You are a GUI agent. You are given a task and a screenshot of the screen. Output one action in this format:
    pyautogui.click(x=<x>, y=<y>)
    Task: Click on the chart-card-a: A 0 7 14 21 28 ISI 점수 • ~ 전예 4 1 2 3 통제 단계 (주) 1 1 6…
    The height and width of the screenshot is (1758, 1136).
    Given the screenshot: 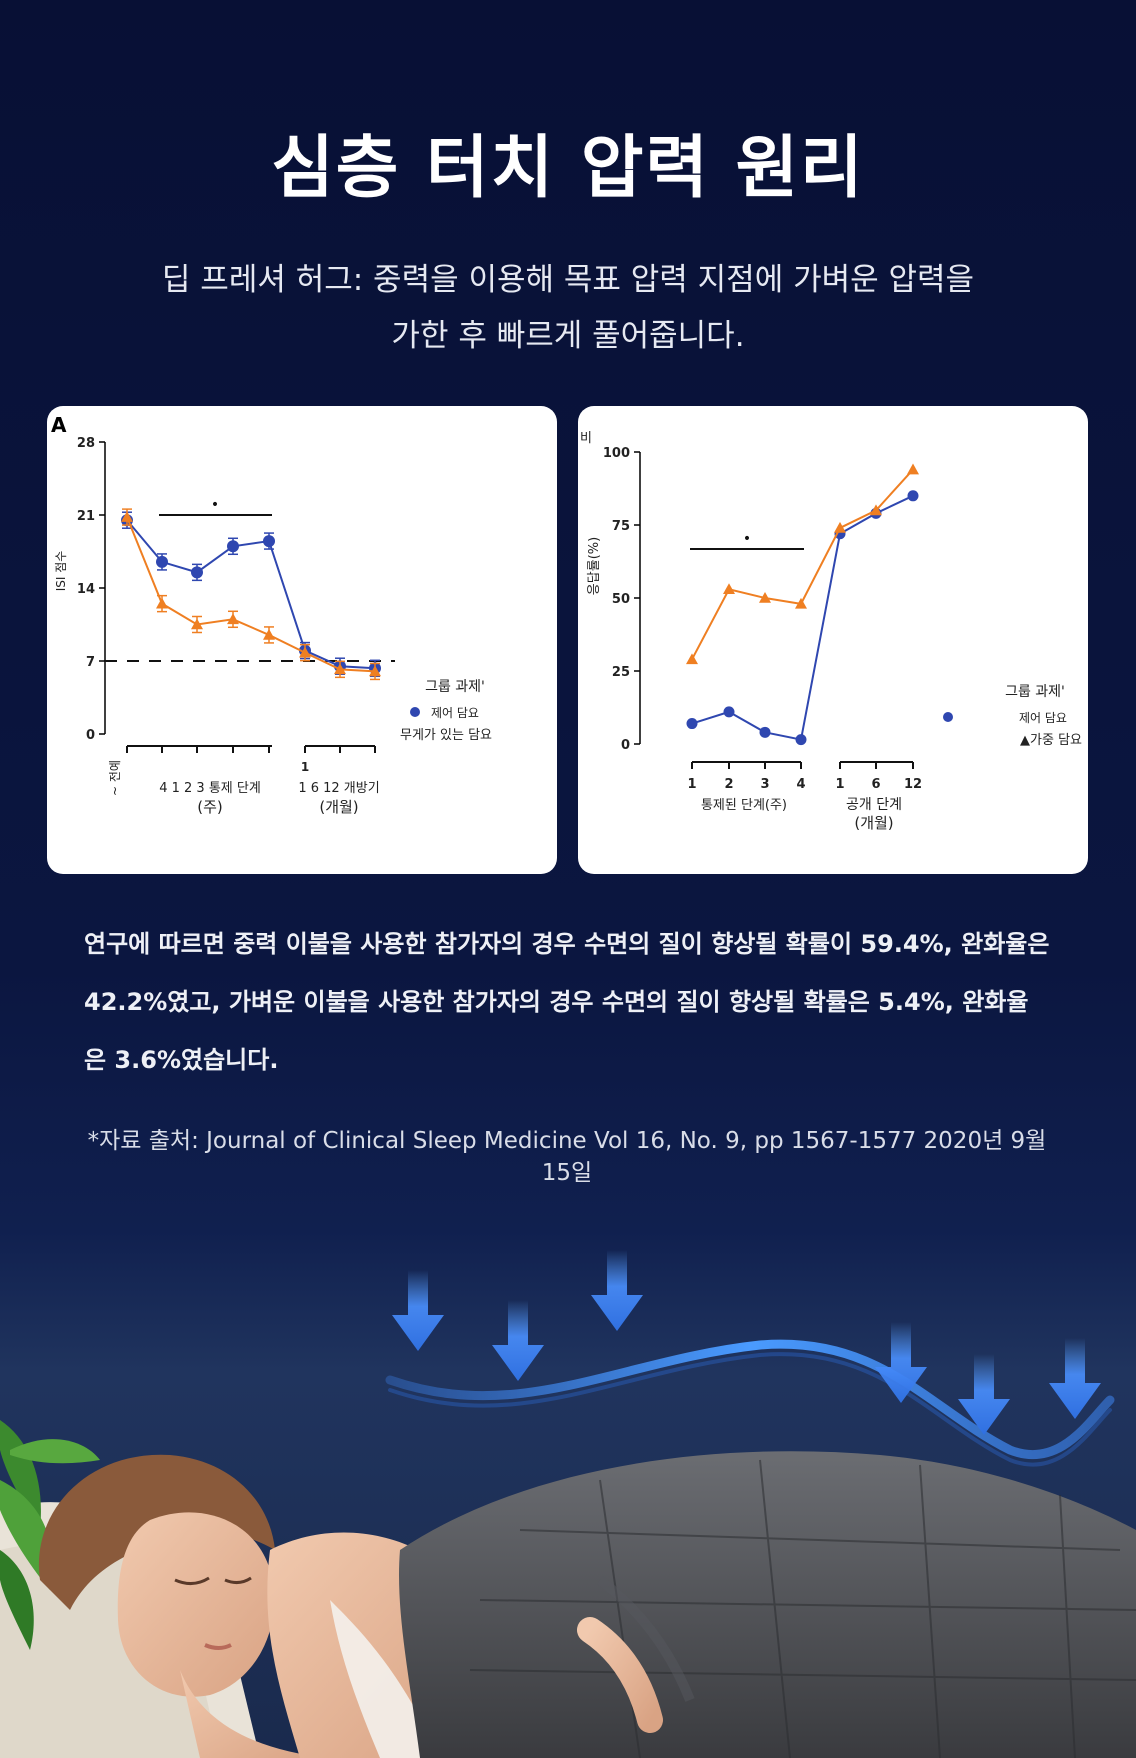 What is the action you would take?
    pyautogui.click(x=302, y=640)
    